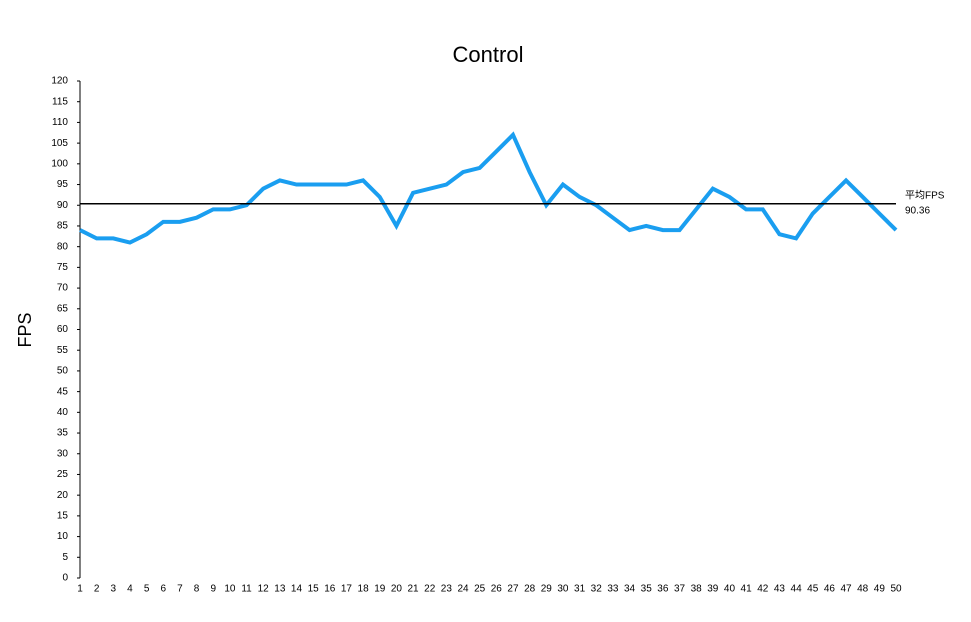 The width and height of the screenshot is (971, 622). I want to click on x-tick-label: 39, so click(713, 589).